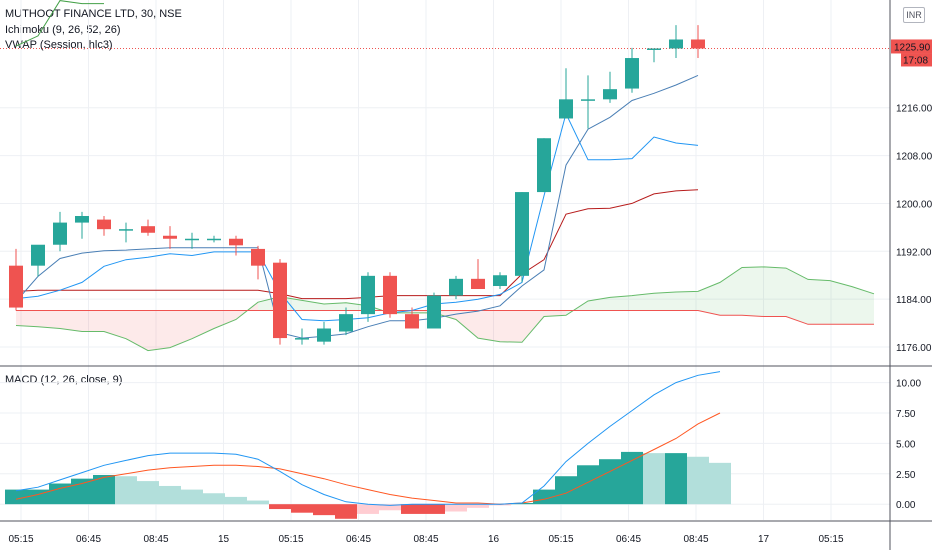 The height and width of the screenshot is (550, 932). I want to click on last-price-label, so click(911, 46).